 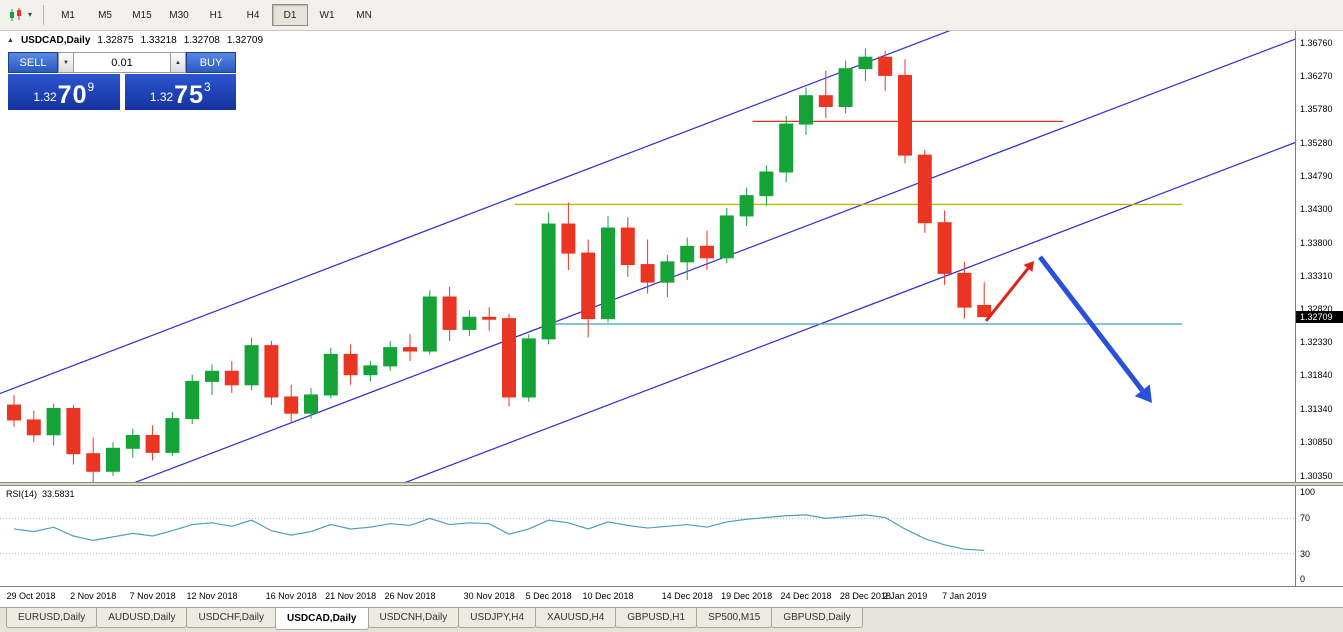 What do you see at coordinates (364, 15) in the screenshot?
I see `timeframe-button-mn: MN` at bounding box center [364, 15].